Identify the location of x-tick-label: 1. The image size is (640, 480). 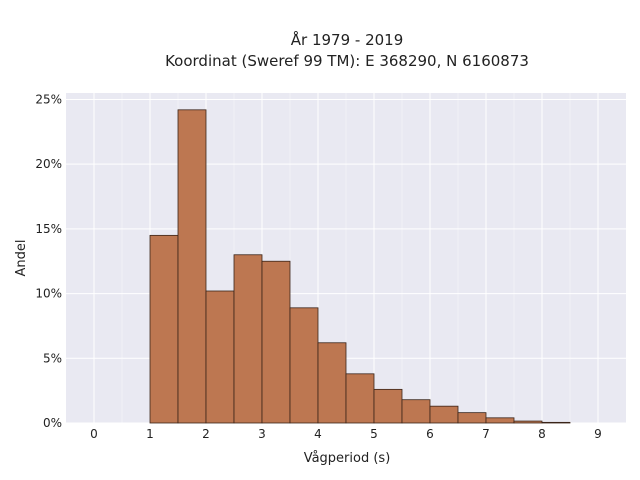
(150, 434).